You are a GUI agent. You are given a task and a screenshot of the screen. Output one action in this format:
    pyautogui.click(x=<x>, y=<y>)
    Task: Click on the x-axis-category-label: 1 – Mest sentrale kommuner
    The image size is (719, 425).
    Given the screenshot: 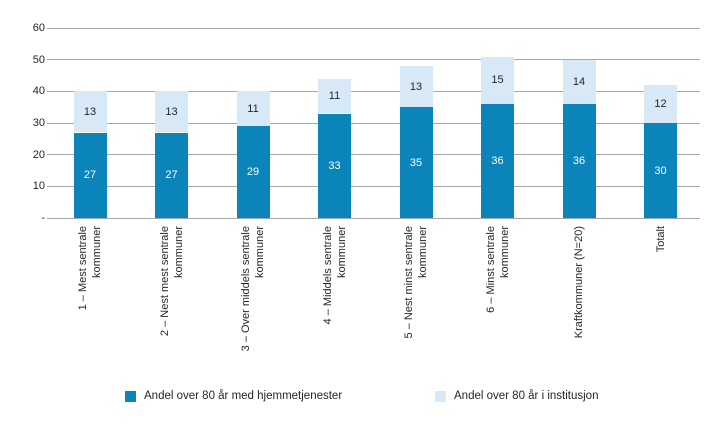 What is the action you would take?
    pyautogui.click(x=90, y=268)
    